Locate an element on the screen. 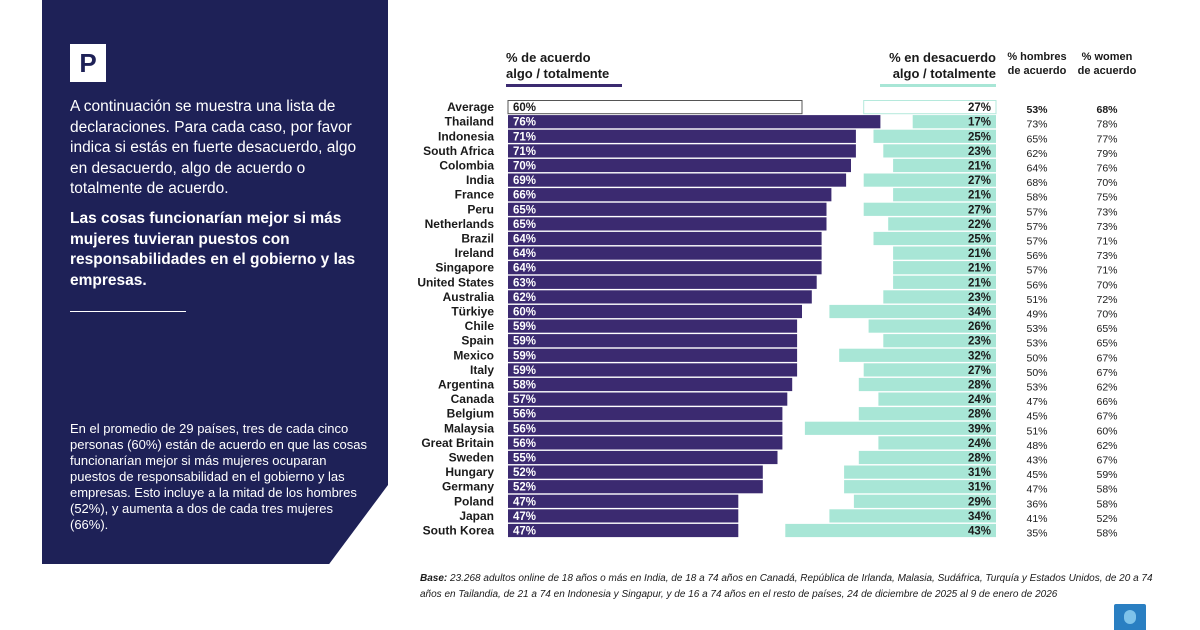 This screenshot has width=1200, height=630. men-value-australia: 51% is located at coordinates (1036, 300).